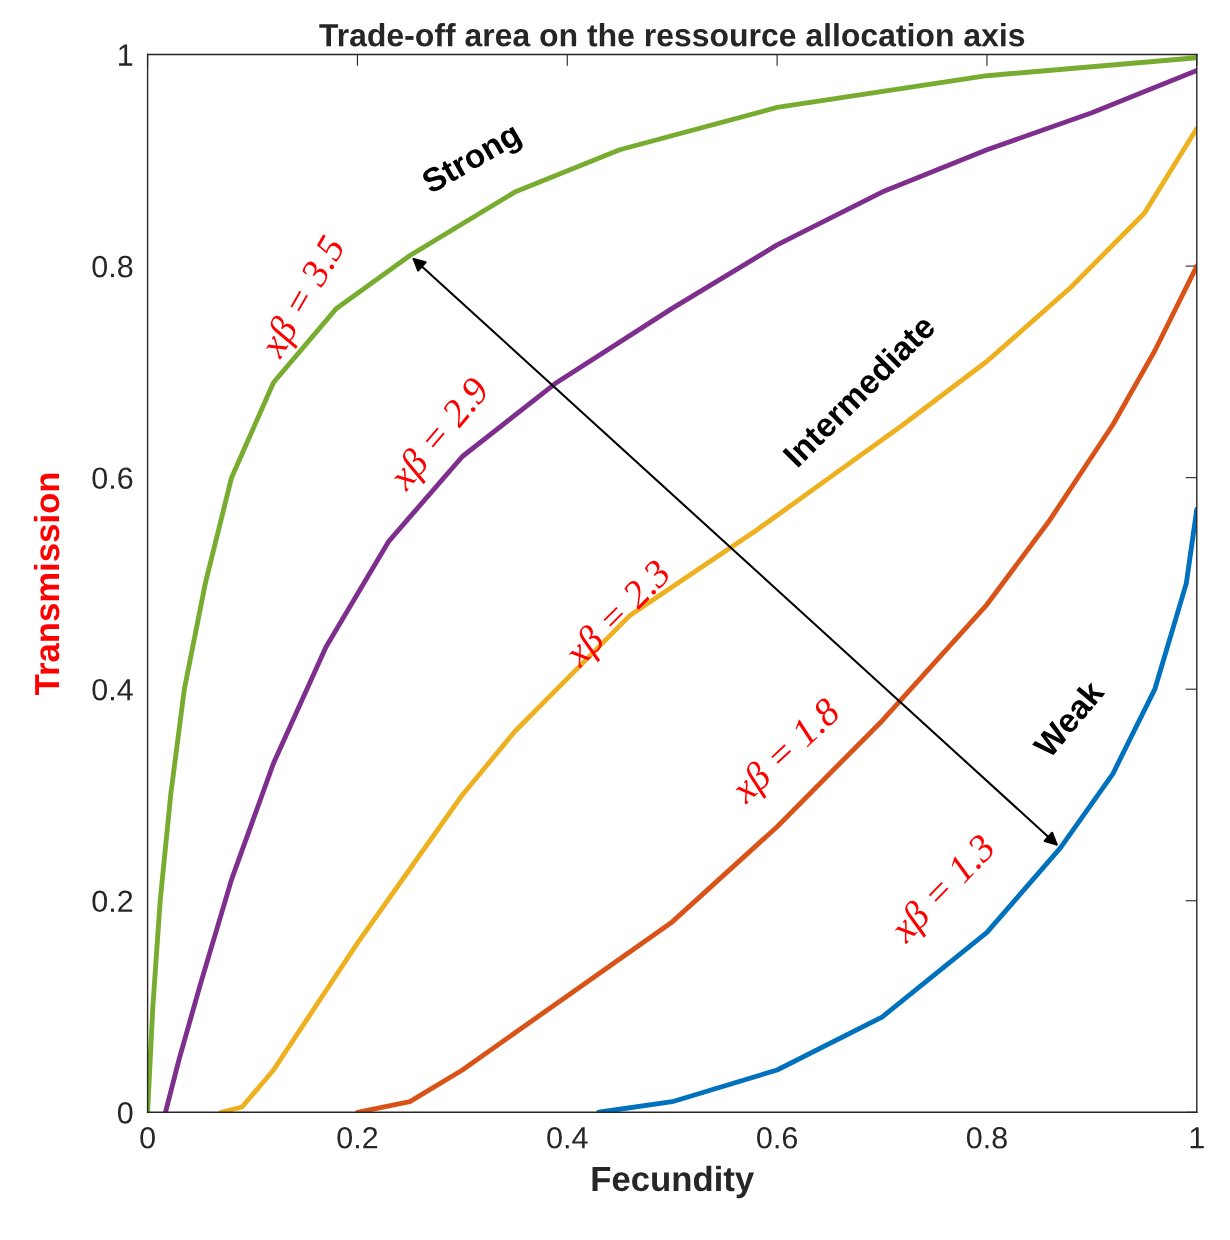  I want to click on x-tick-label: 0.4, so click(567, 1137).